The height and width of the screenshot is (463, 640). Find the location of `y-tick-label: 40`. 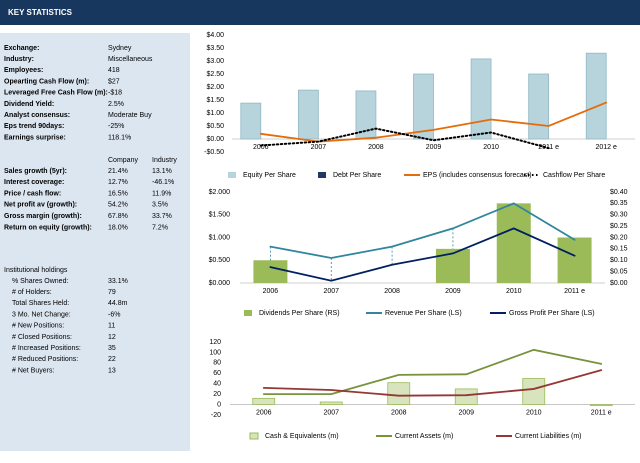

y-tick-label: 40 is located at coordinates (217, 384).